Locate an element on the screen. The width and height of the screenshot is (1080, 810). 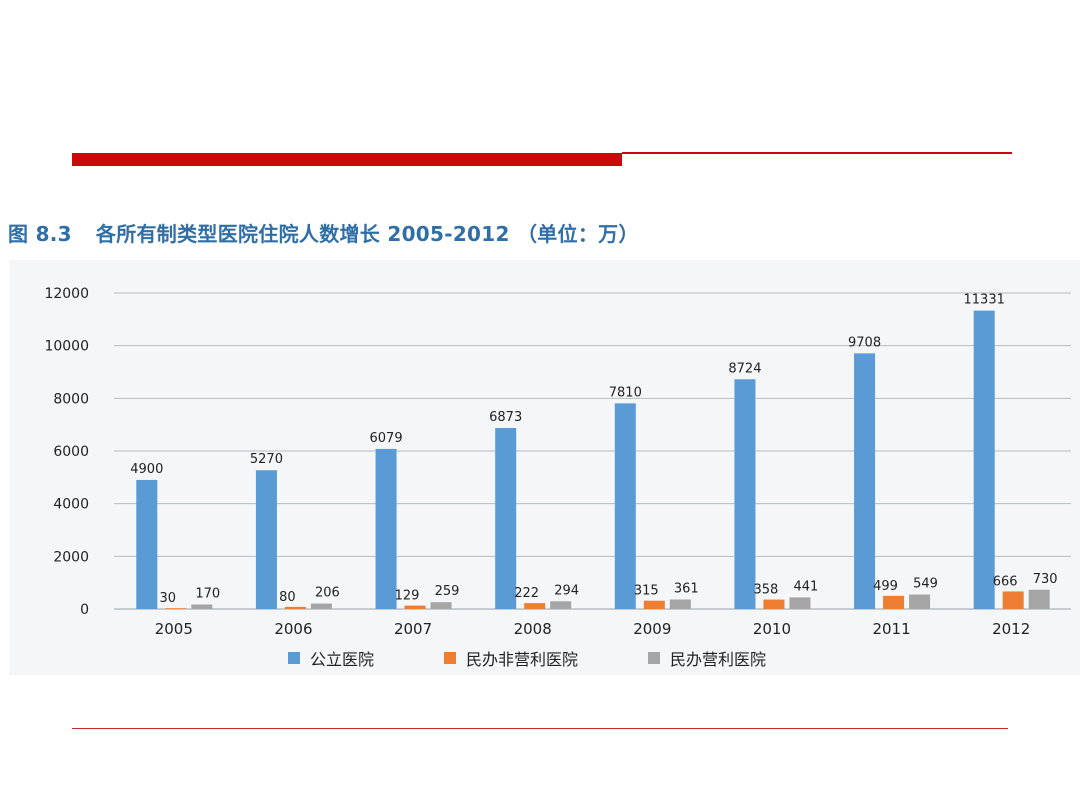
data-label: 8724 is located at coordinates (744, 368).